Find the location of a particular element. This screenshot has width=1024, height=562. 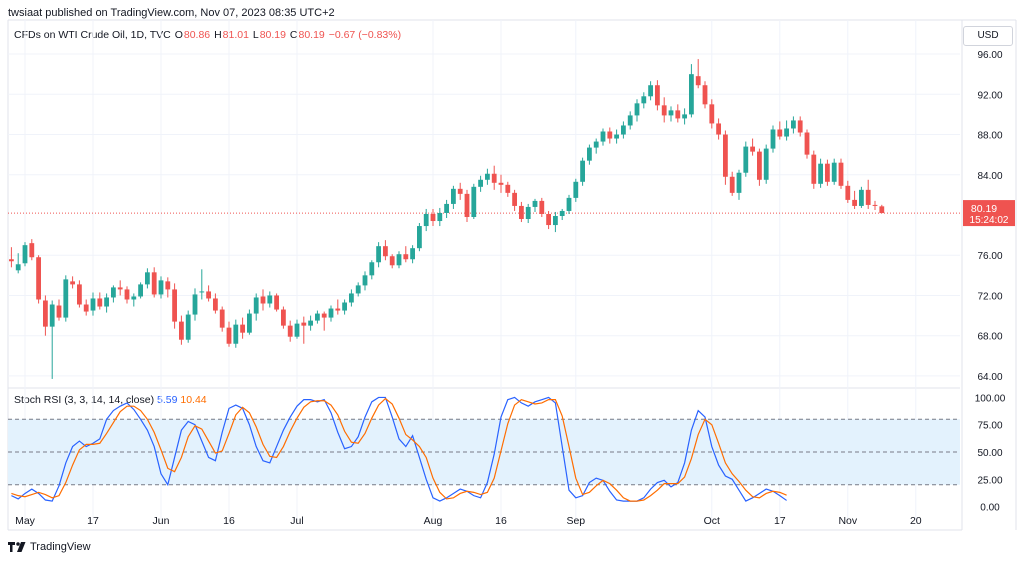

stoch-rsi-name: Stoch RSI (3, 3, 14, 14, close) is located at coordinates (84, 400).